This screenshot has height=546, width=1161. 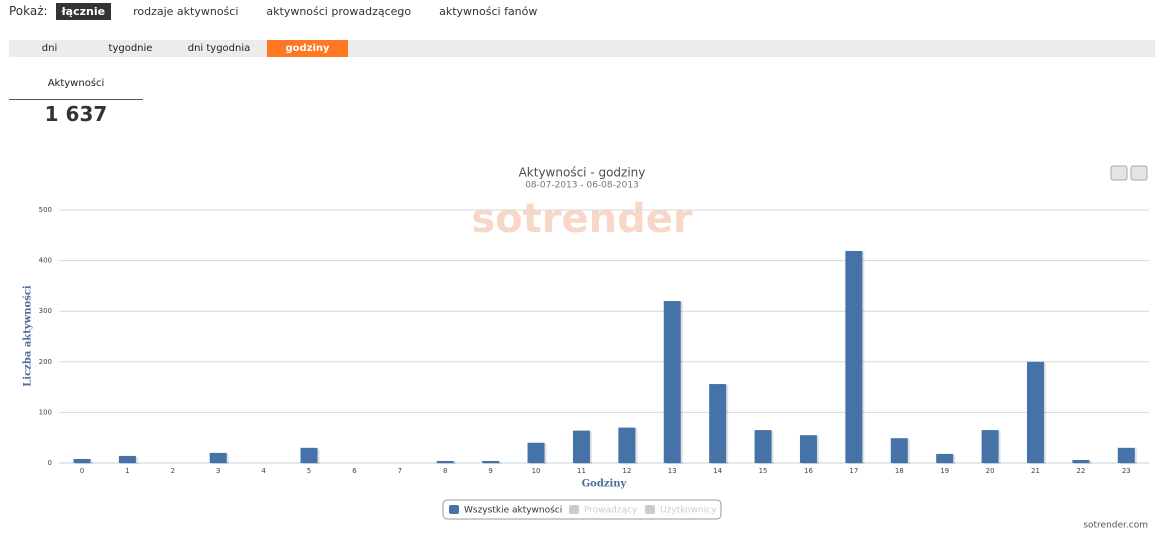 What do you see at coordinates (763, 471) in the screenshot?
I see `x-tick-label: 15` at bounding box center [763, 471].